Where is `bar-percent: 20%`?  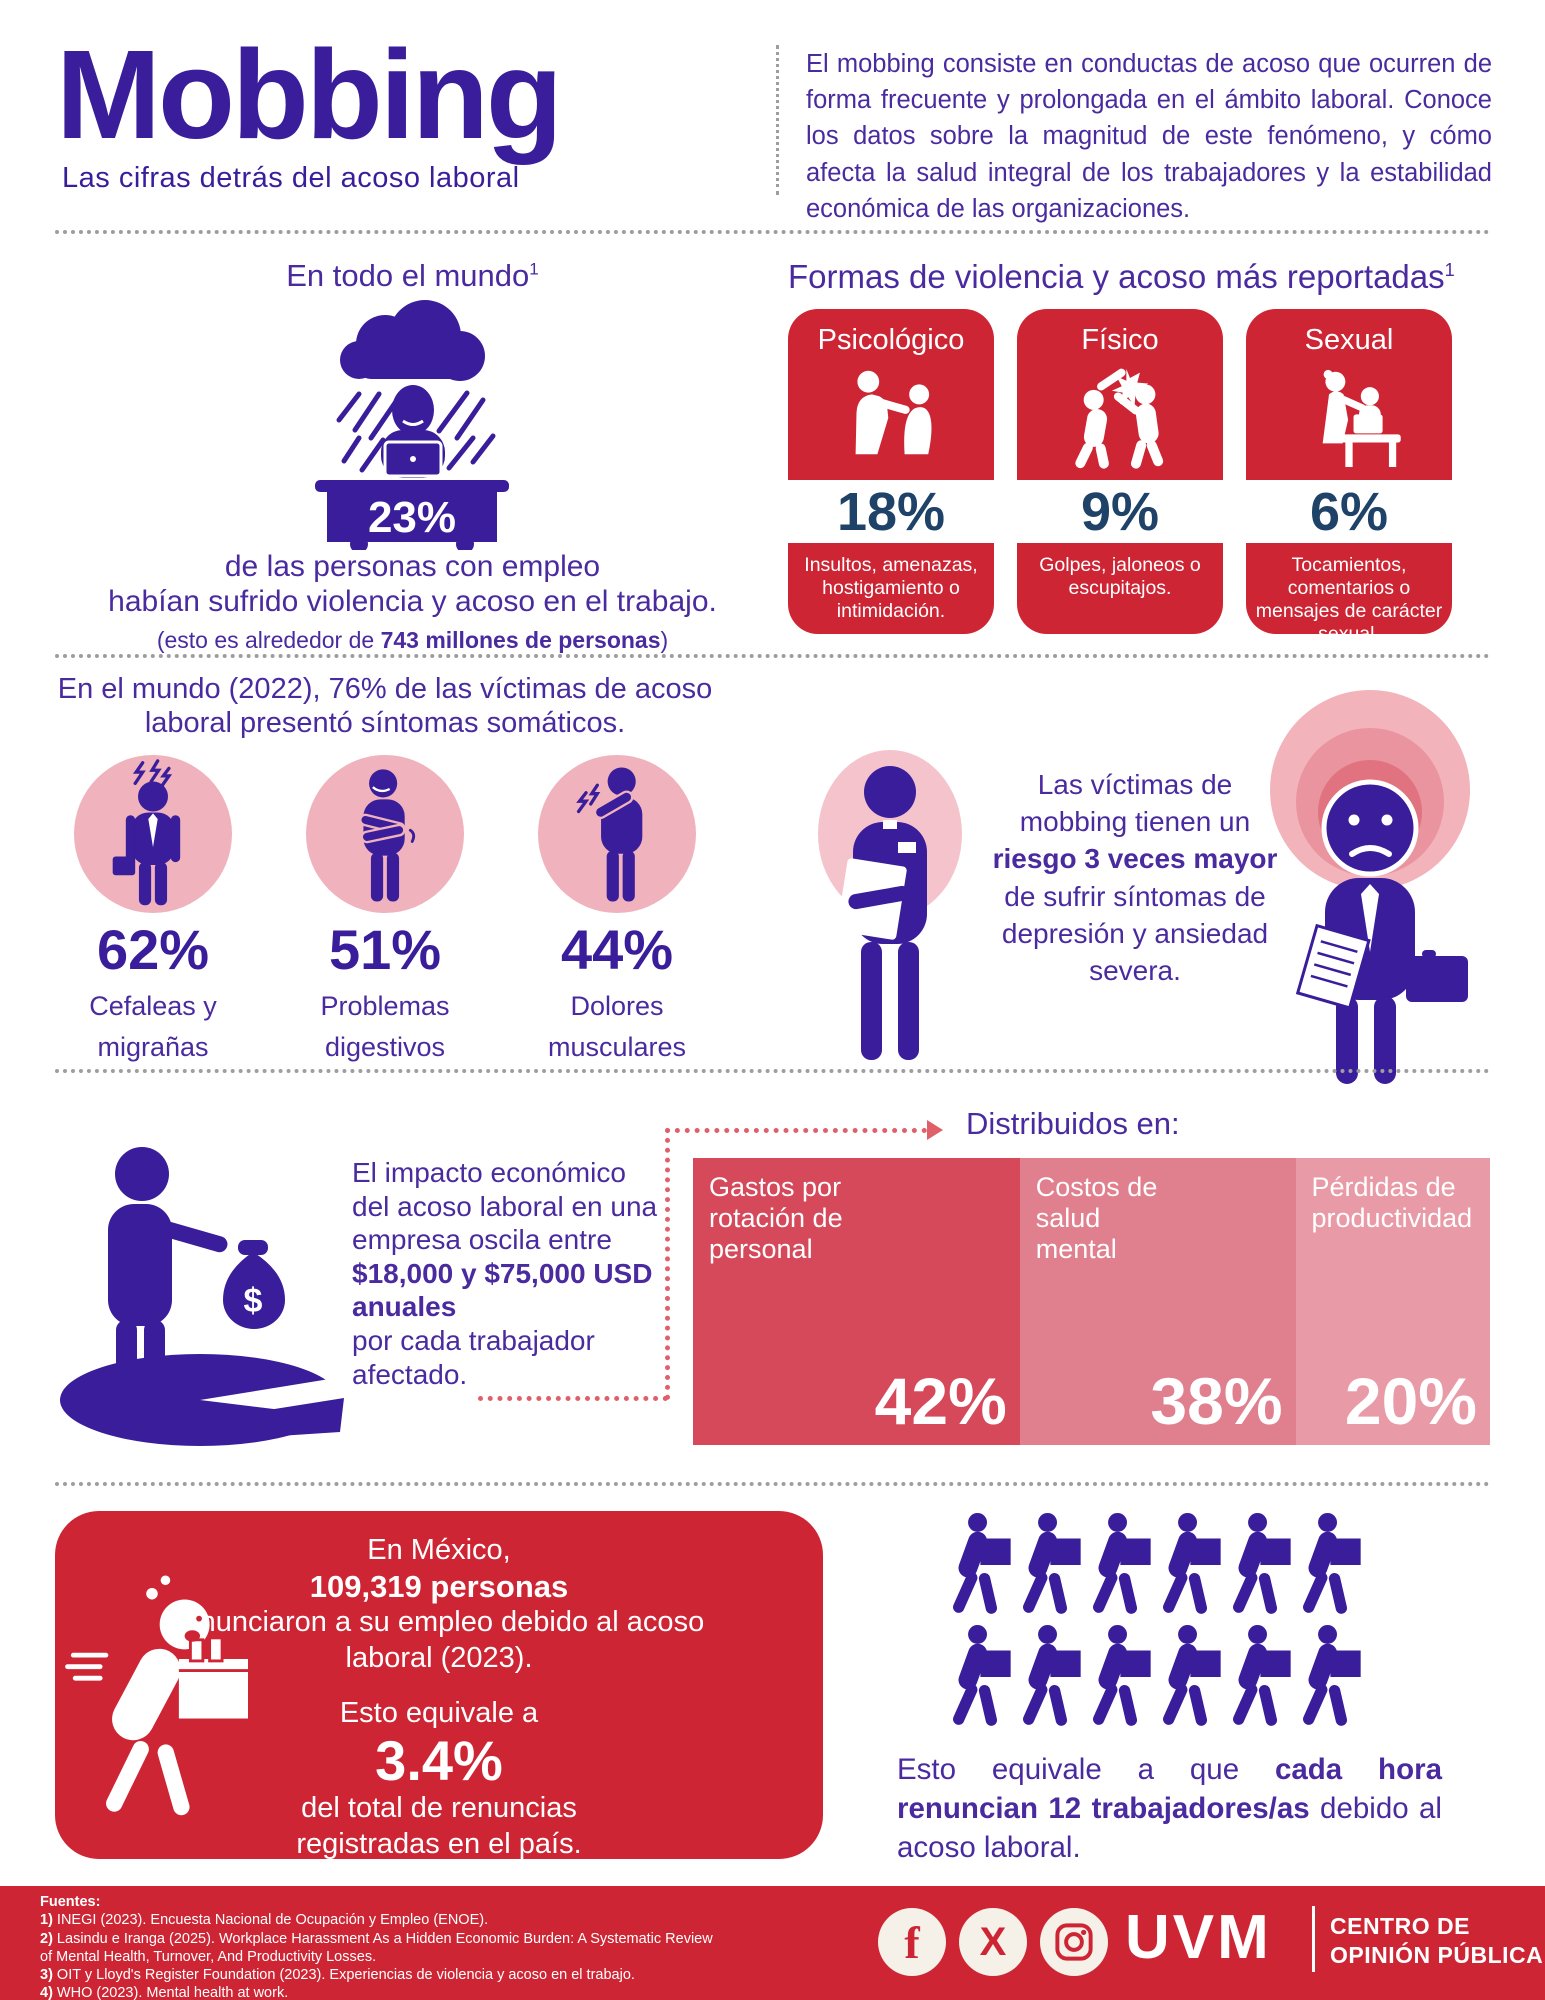
bar-percent: 20% is located at coordinates (1410, 1401).